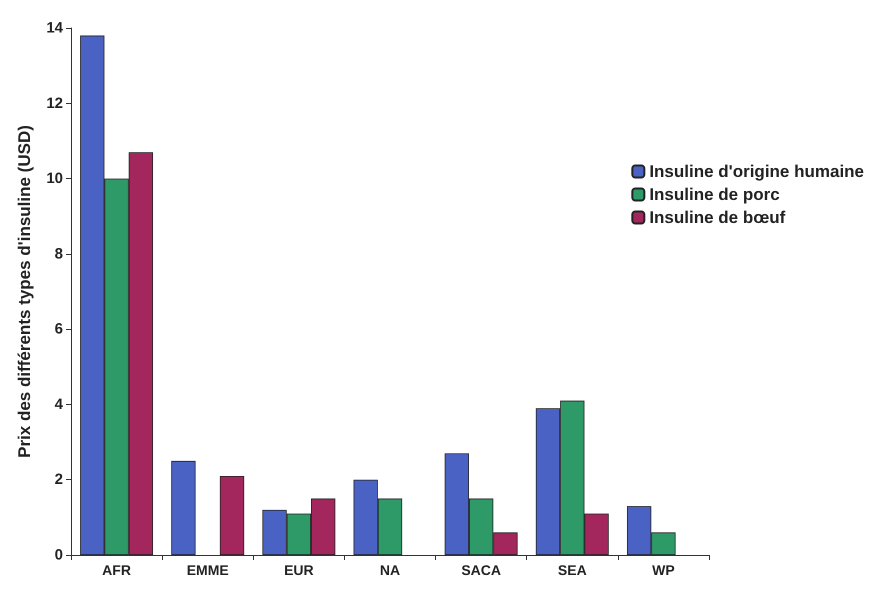 Image resolution: width=882 pixels, height=598 pixels. Describe the element at coordinates (58, 555) in the screenshot. I see `y-tick-label: 0` at that location.